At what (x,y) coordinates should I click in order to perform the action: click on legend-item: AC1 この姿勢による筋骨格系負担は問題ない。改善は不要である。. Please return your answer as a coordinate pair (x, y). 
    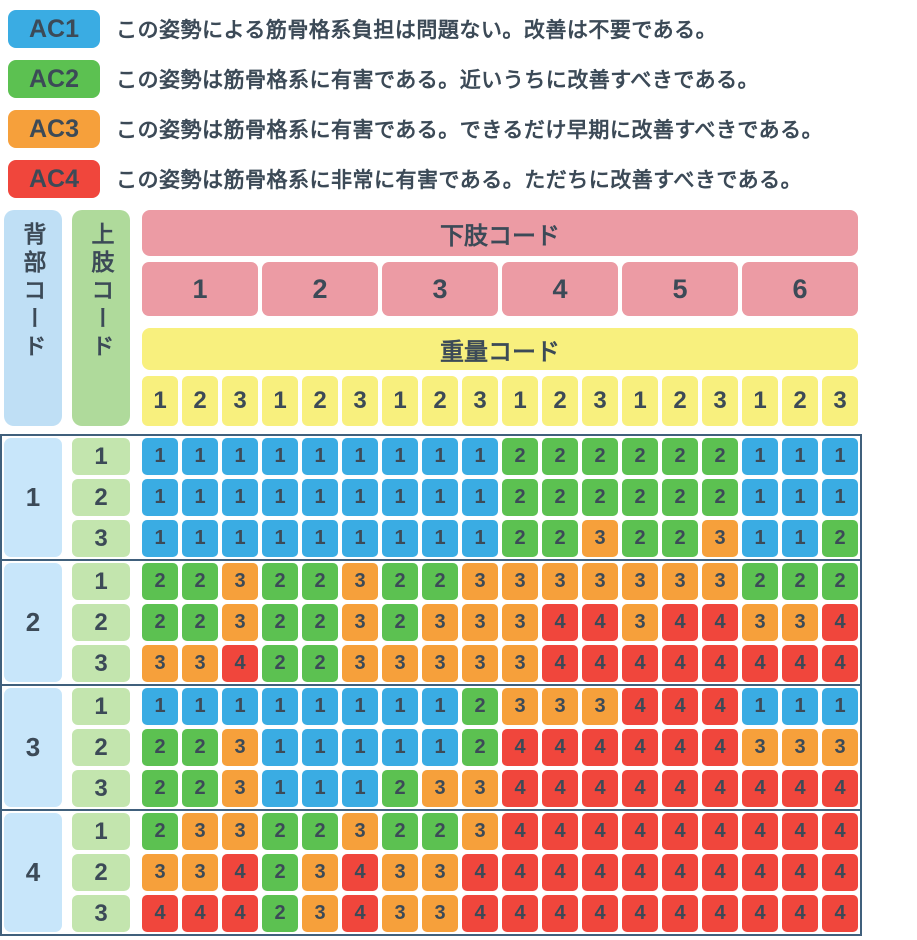
    Looking at the image, I should click on (462, 29).